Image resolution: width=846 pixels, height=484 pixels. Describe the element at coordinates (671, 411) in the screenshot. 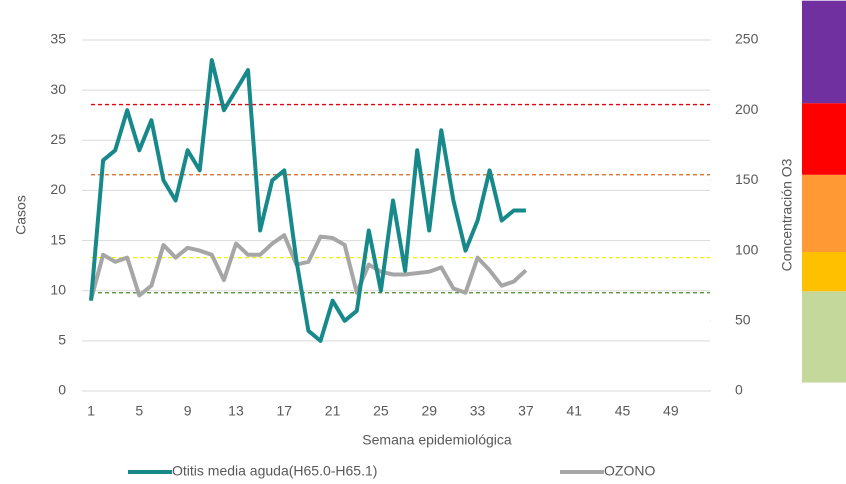

I see `x-tick-label: 49` at that location.